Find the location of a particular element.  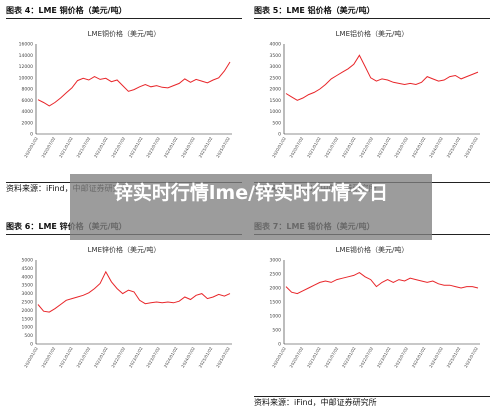

y-tick-label: 6000 is located at coordinates (28, 101).